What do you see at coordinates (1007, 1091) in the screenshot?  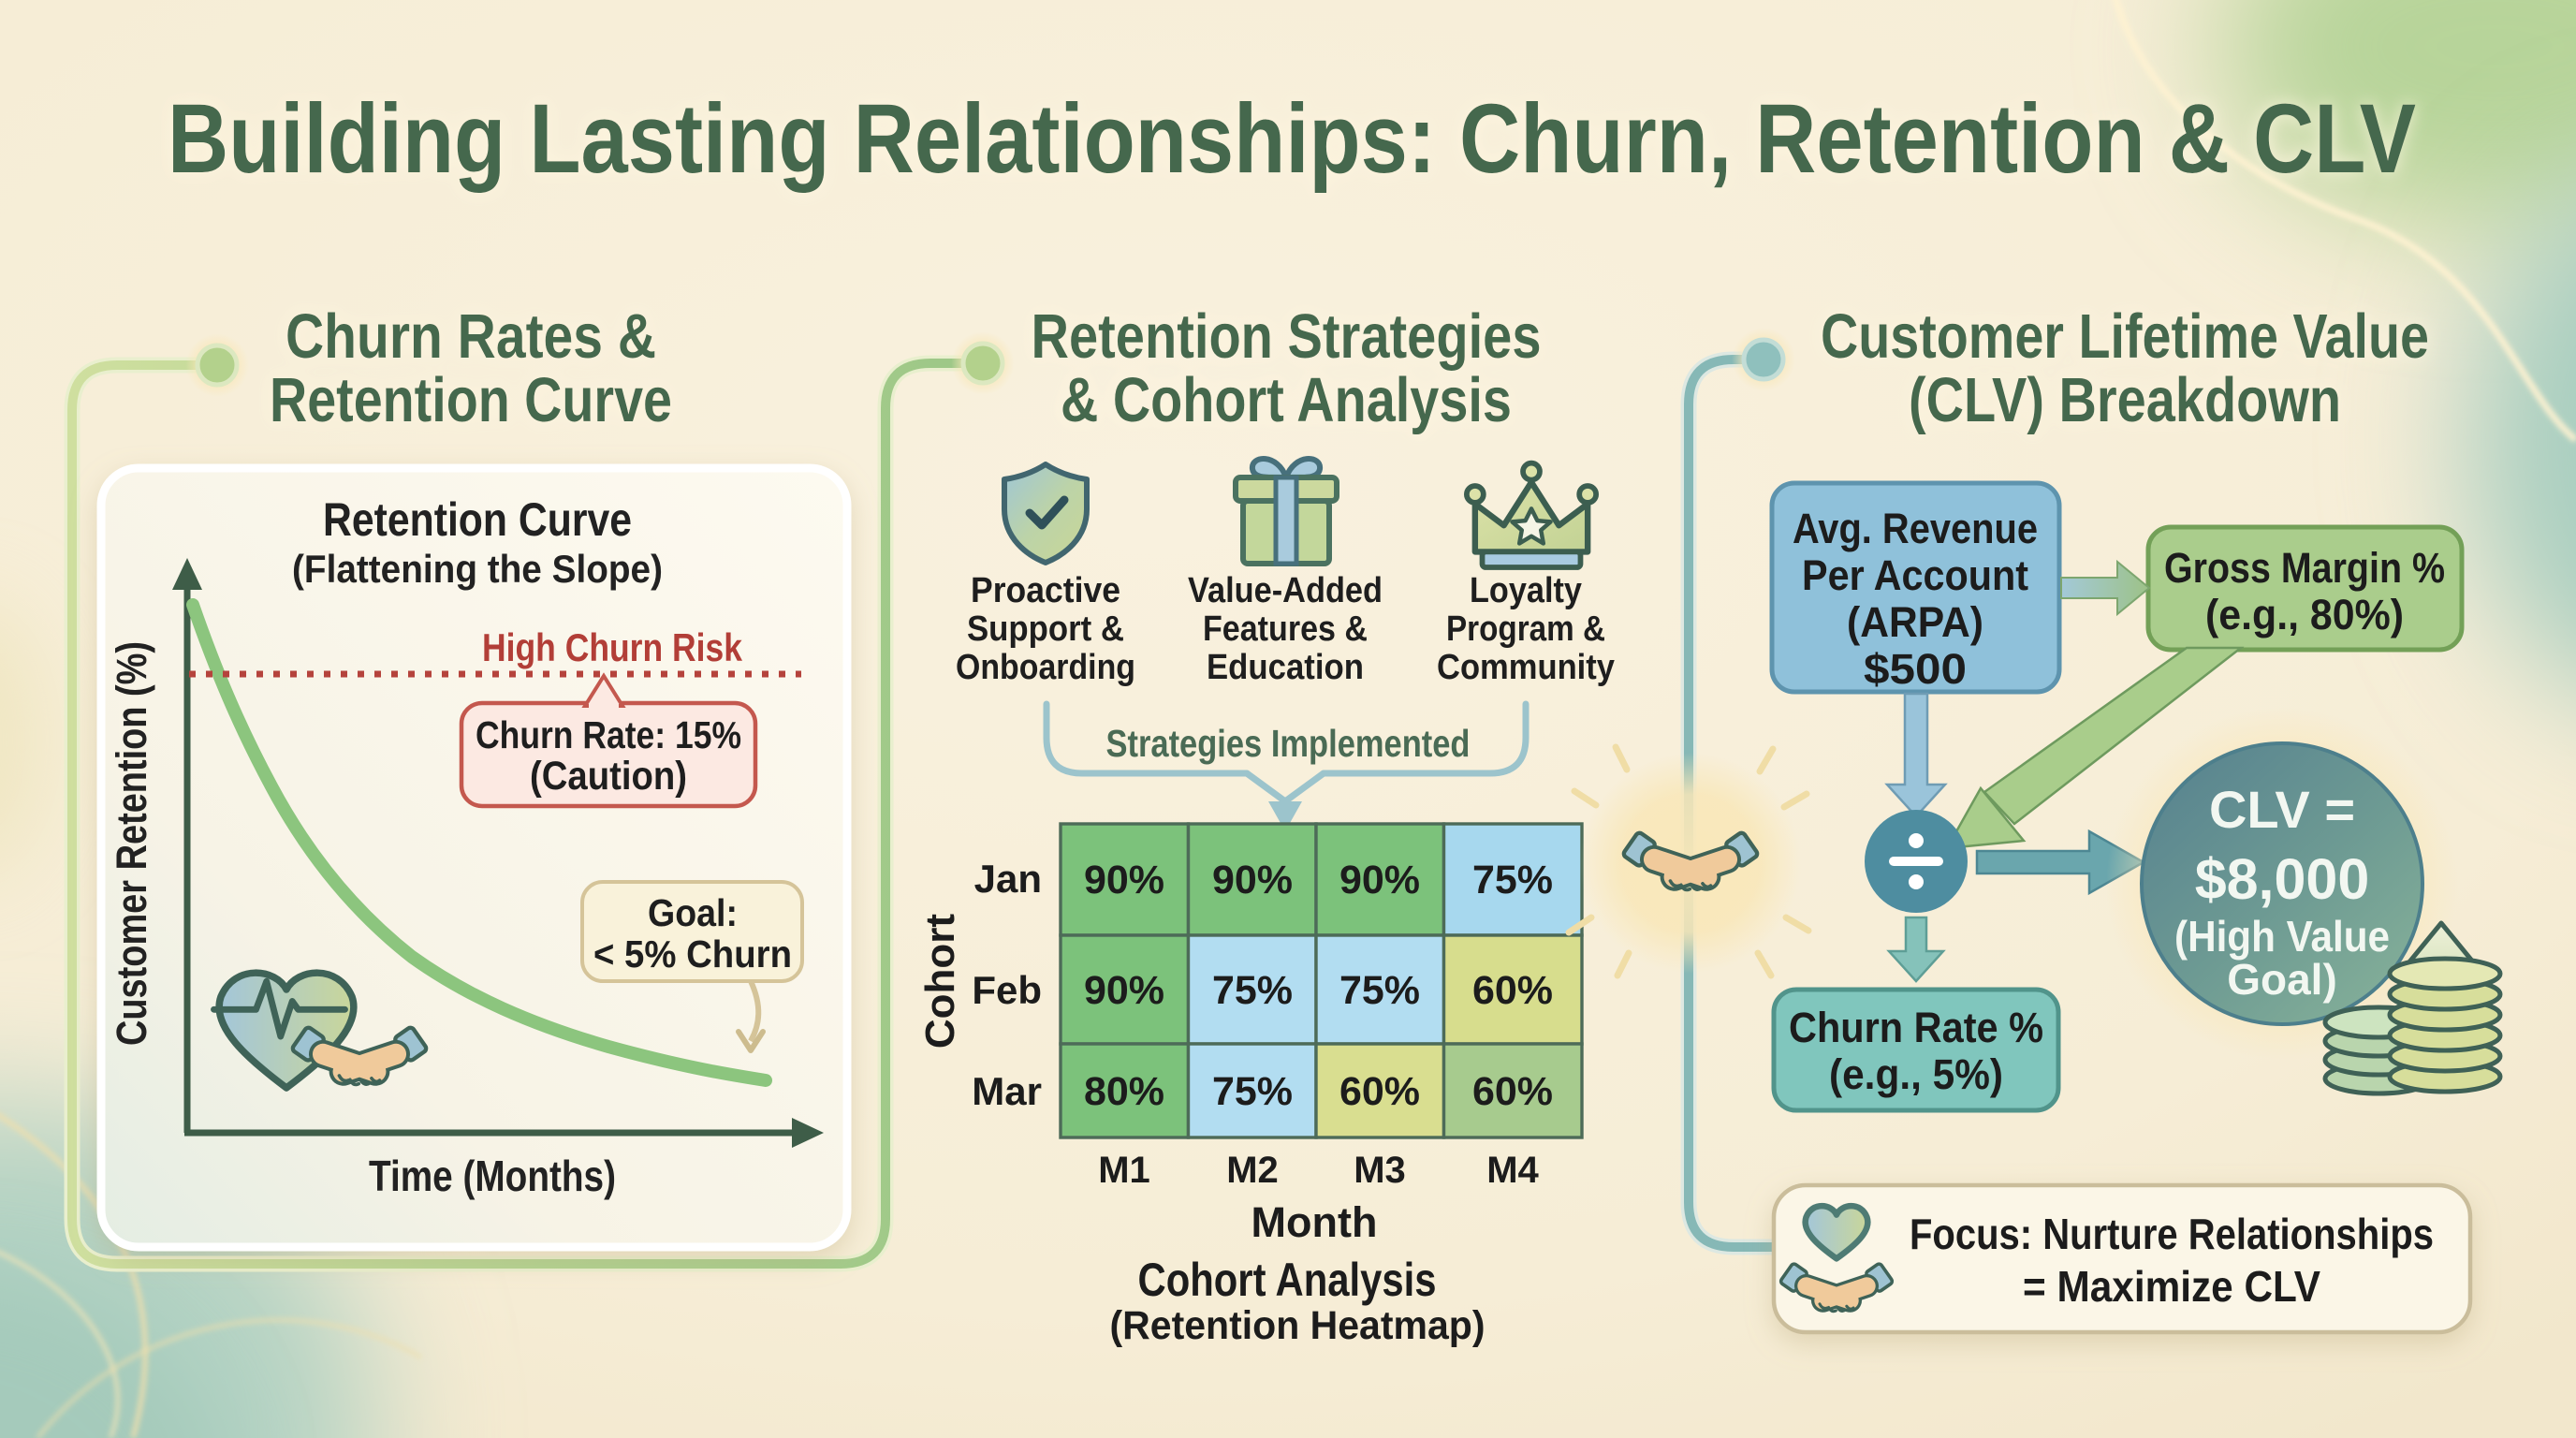 I see `svg-text: Mar` at bounding box center [1007, 1091].